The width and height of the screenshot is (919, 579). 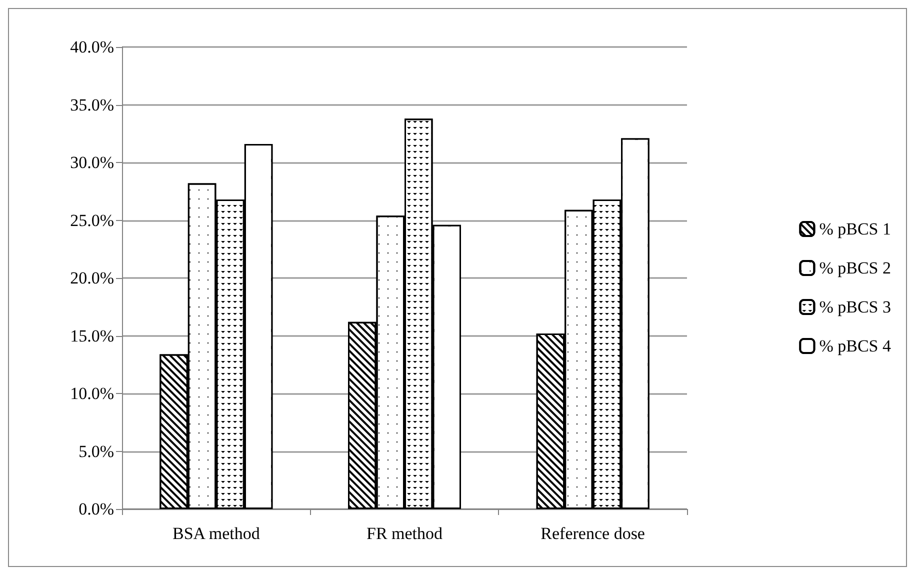 I want to click on y-tick-label: 25.0%, so click(x=92, y=220).